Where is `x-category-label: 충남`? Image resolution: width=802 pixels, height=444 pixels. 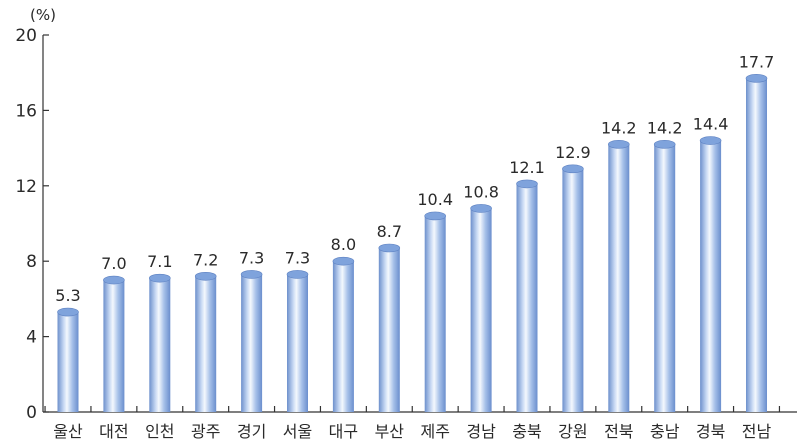
x-category-label: 충남 is located at coordinates (665, 431).